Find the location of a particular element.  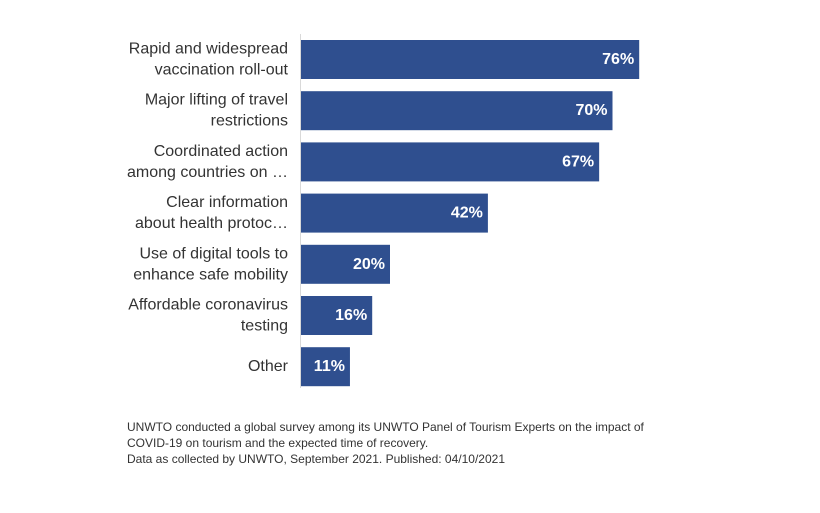

category-label-line: enhance safe mobility is located at coordinates (210, 274).